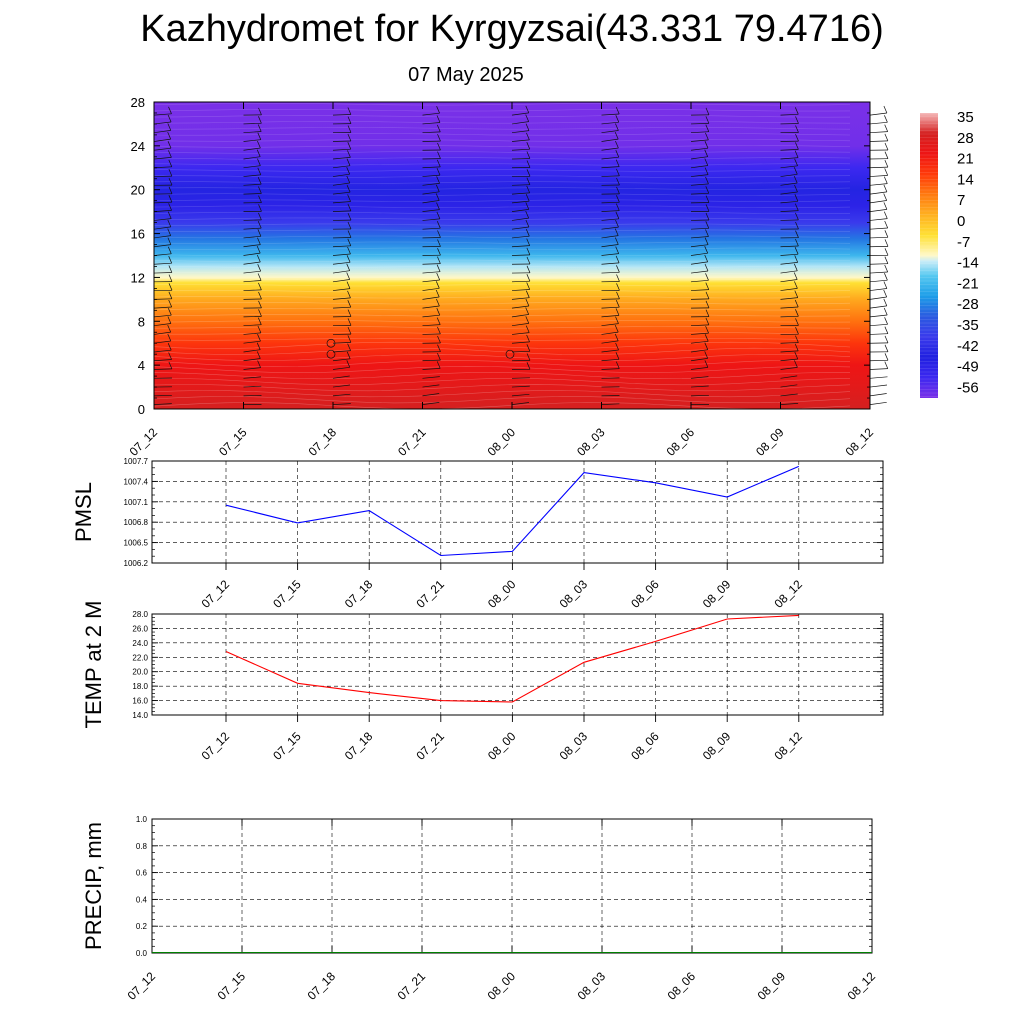 The width and height of the screenshot is (1024, 1024). Describe the element at coordinates (430, 594) in the screenshot. I see `x-tick-label: 07_21` at that location.